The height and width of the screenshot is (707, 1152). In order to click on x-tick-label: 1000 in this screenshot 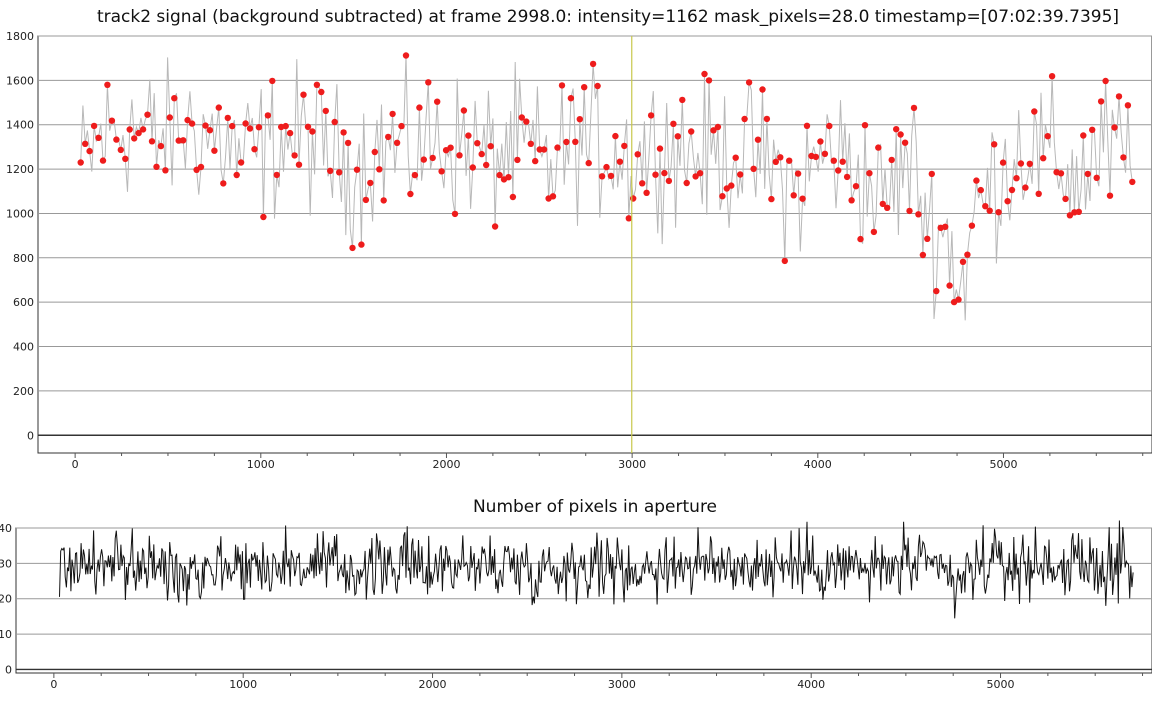, I will do `click(243, 684)`.